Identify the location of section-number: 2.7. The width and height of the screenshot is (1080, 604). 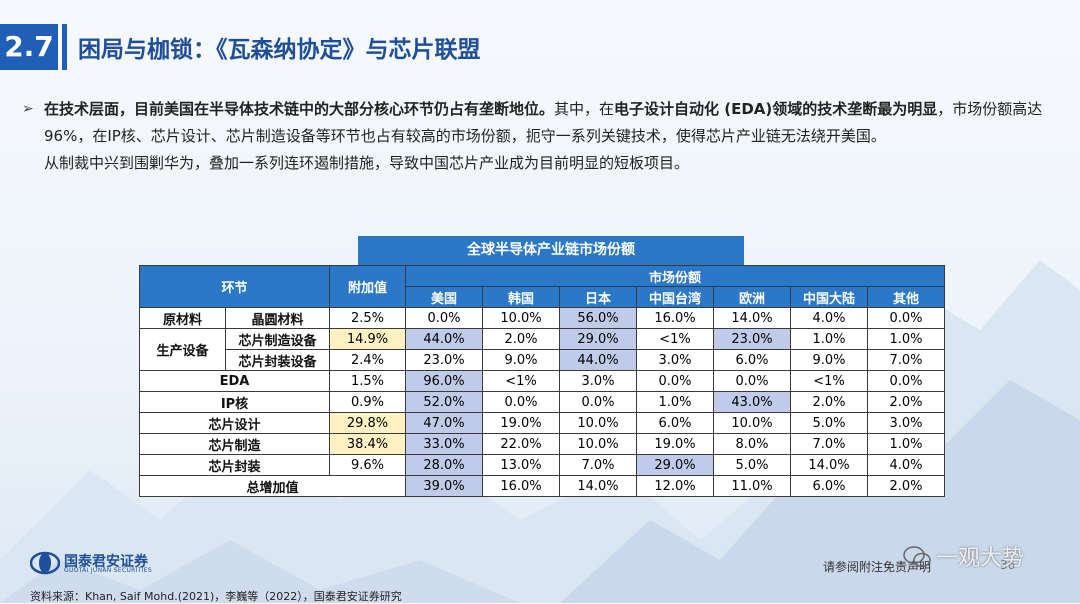
(29, 47).